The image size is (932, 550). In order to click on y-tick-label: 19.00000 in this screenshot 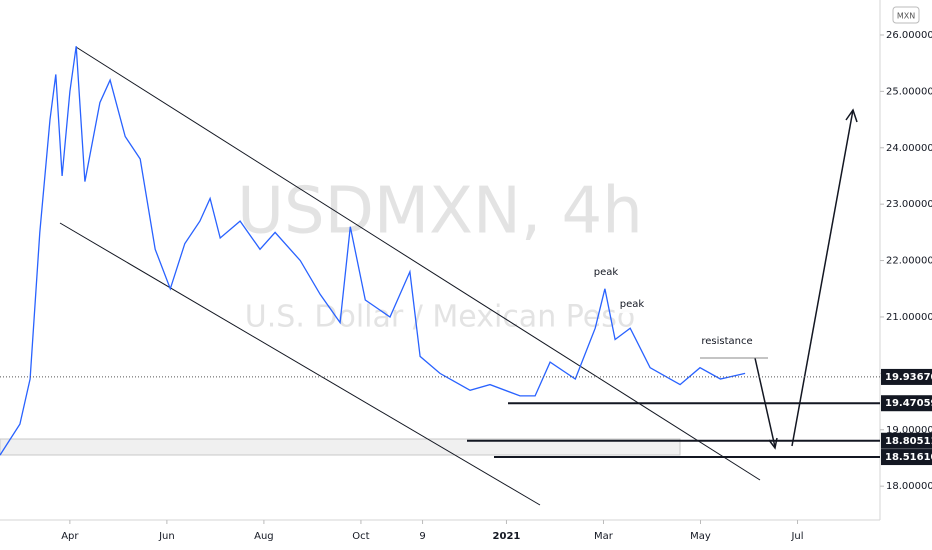, I will do `click(909, 430)`.